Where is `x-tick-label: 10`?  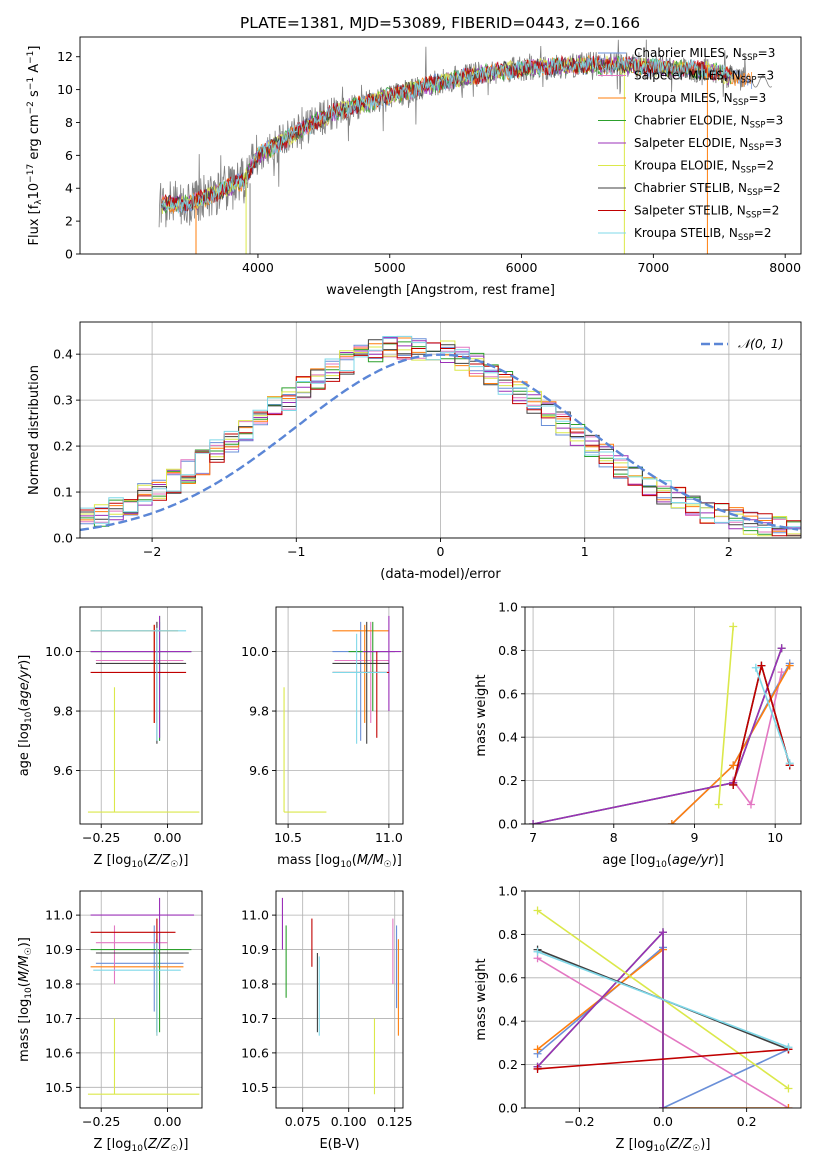 x-tick-label: 10 is located at coordinates (775, 837).